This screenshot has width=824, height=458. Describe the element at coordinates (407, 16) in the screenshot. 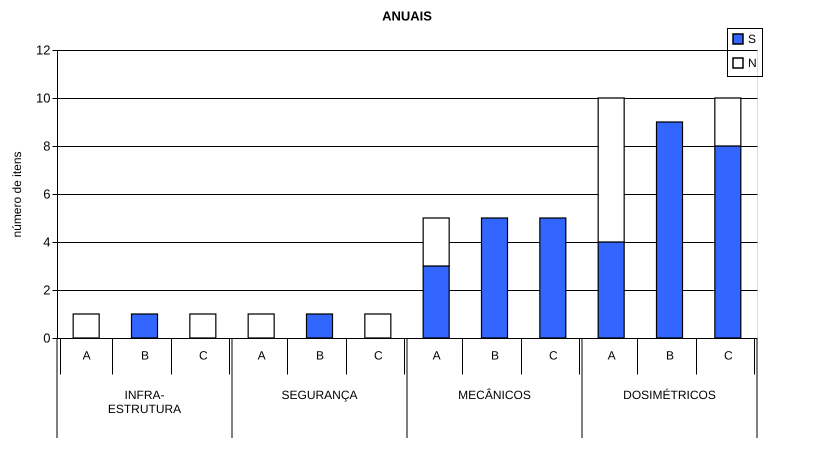

I see `chart-title: ANUAIS` at that location.